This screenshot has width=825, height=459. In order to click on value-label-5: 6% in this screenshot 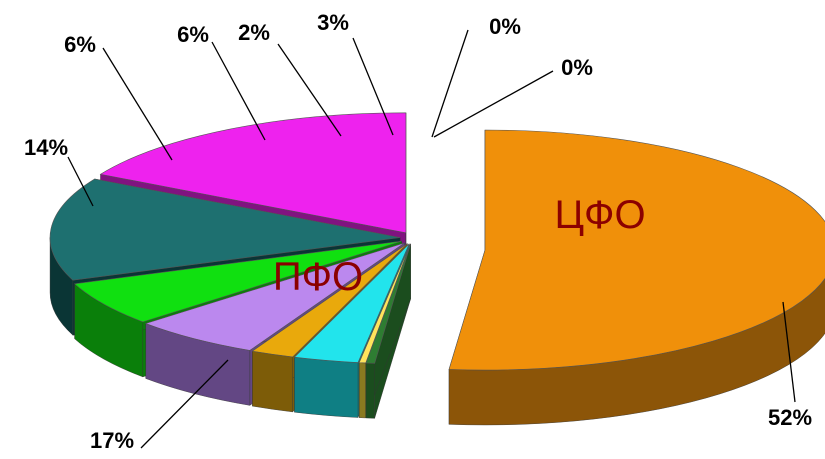, I will do `click(193, 34)`.